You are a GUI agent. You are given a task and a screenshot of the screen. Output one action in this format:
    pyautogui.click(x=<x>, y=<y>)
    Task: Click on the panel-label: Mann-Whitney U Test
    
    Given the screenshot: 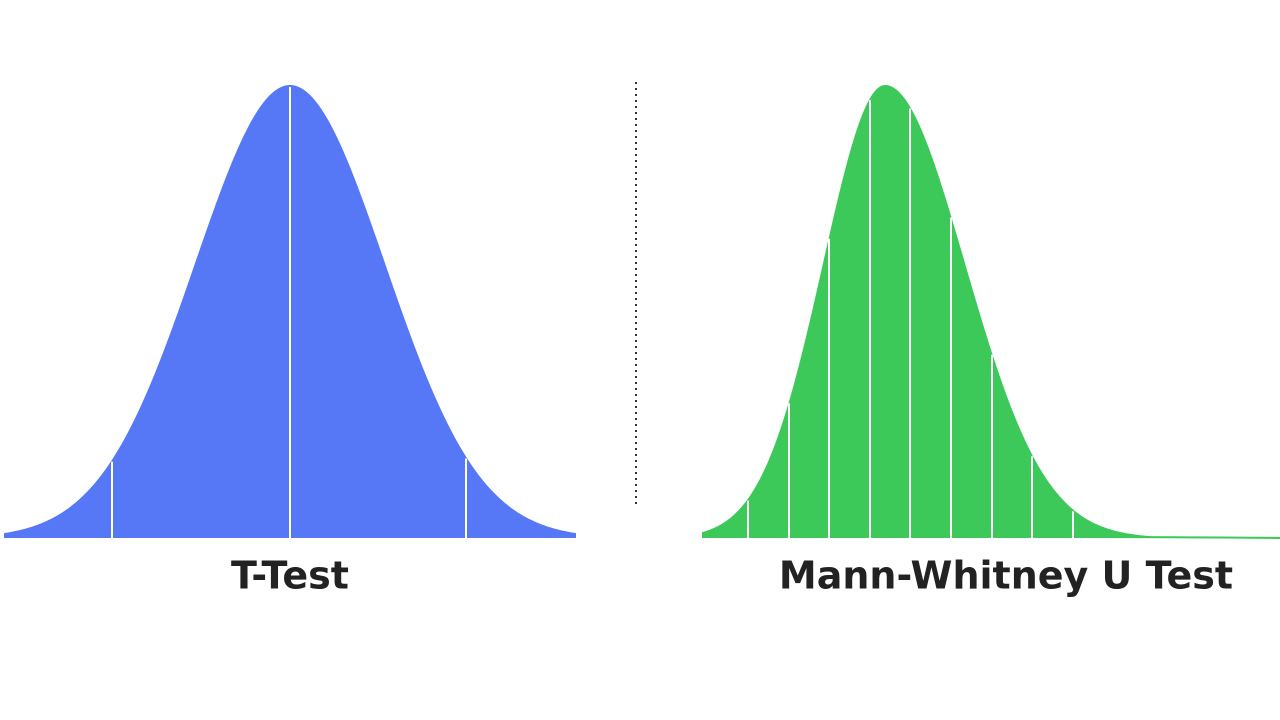 What is the action you would take?
    pyautogui.click(x=1006, y=576)
    